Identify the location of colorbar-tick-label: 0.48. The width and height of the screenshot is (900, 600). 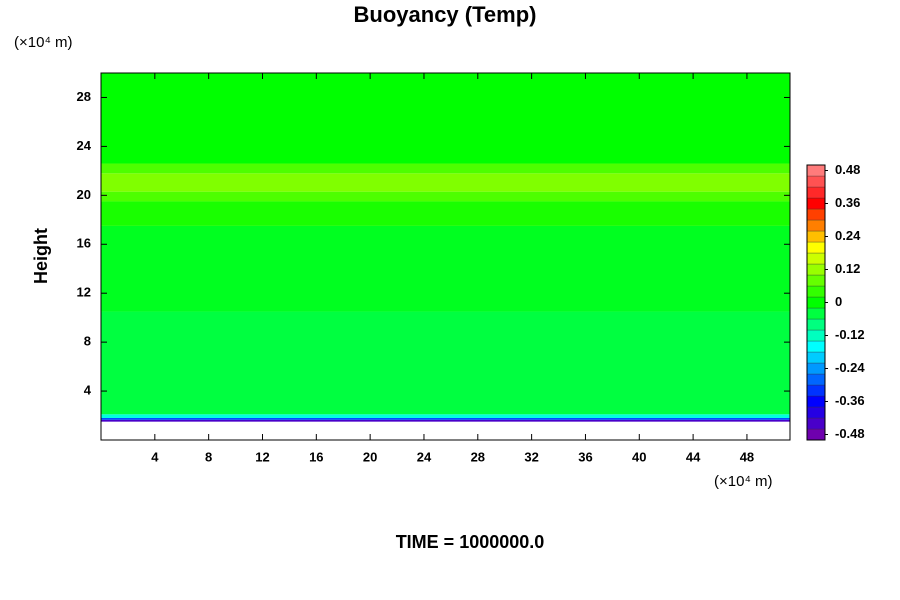
(847, 169).